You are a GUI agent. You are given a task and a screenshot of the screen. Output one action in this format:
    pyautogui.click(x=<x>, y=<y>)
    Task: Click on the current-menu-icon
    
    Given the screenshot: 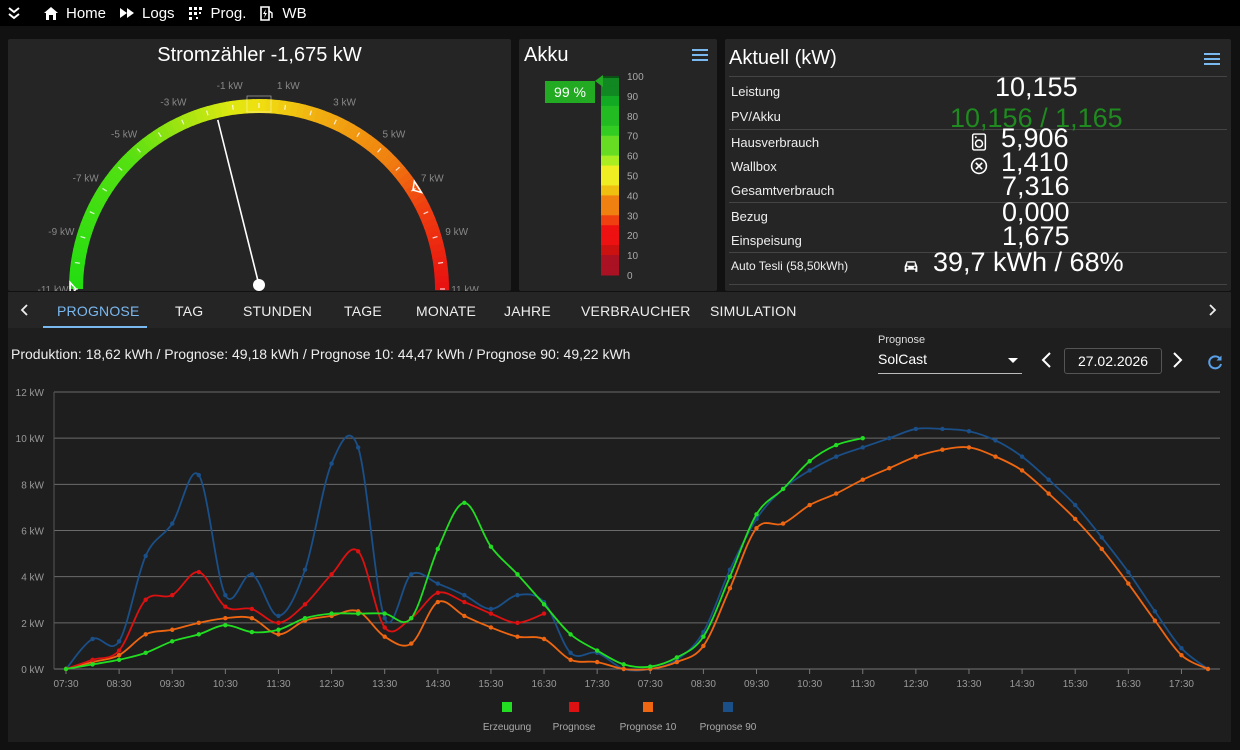 What is the action you would take?
    pyautogui.click(x=1212, y=59)
    